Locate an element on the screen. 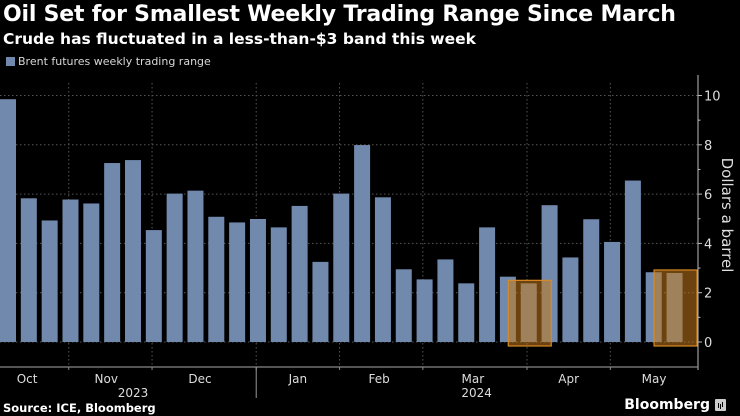 The image size is (740, 416). y-tick-label-10: 10 is located at coordinates (712, 97).